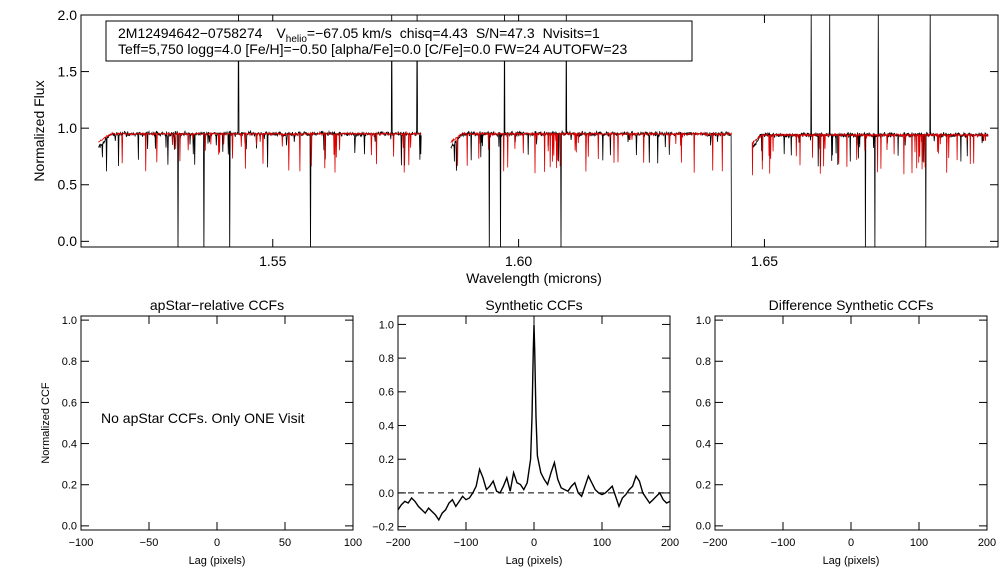 Image resolution: width=1008 pixels, height=576 pixels. What do you see at coordinates (434, 33) in the screenshot?
I see `annotation-chisq: chisq=4.43` at bounding box center [434, 33].